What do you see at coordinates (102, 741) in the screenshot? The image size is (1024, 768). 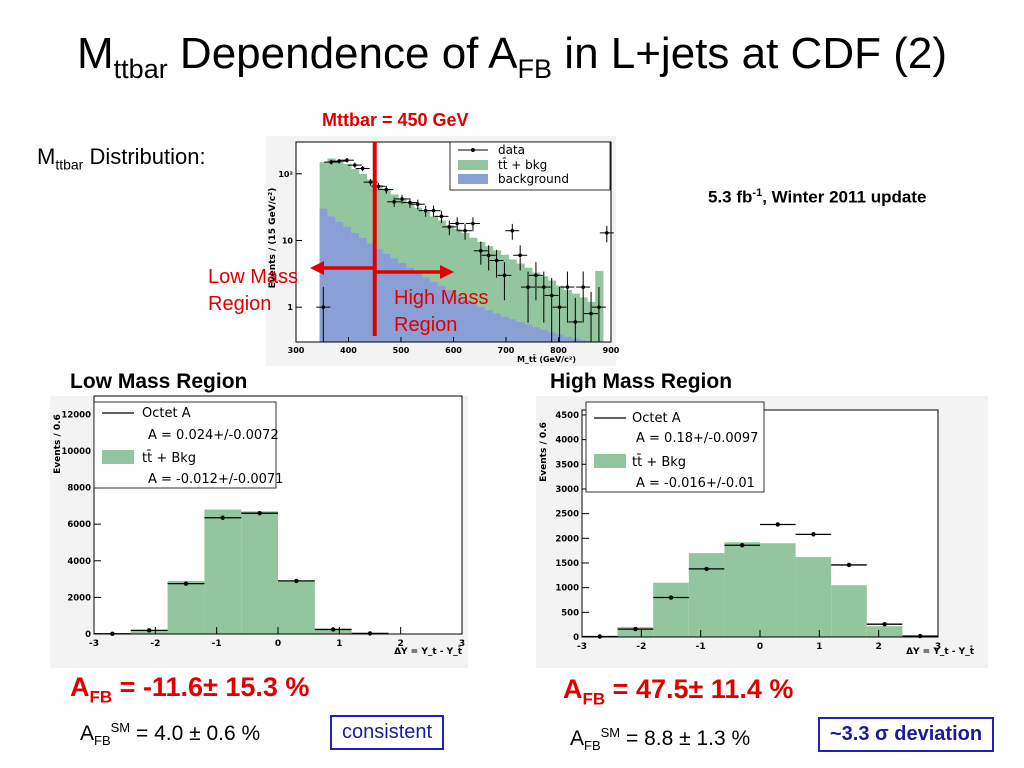 I see `sm-subscript: FB` at bounding box center [102, 741].